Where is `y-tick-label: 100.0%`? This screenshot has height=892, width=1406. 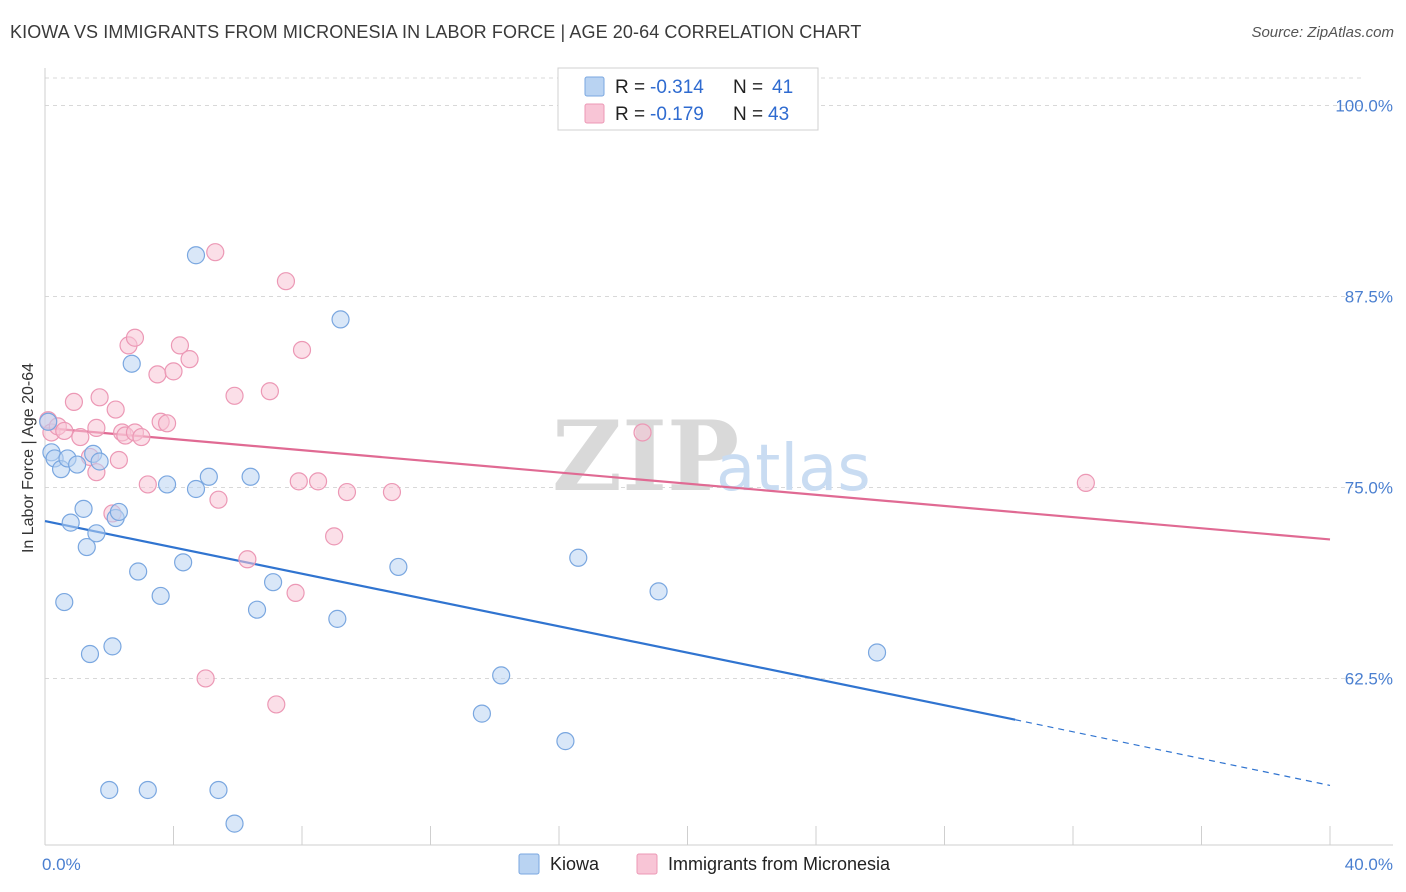 y-tick-label: 100.0% is located at coordinates (1364, 106).